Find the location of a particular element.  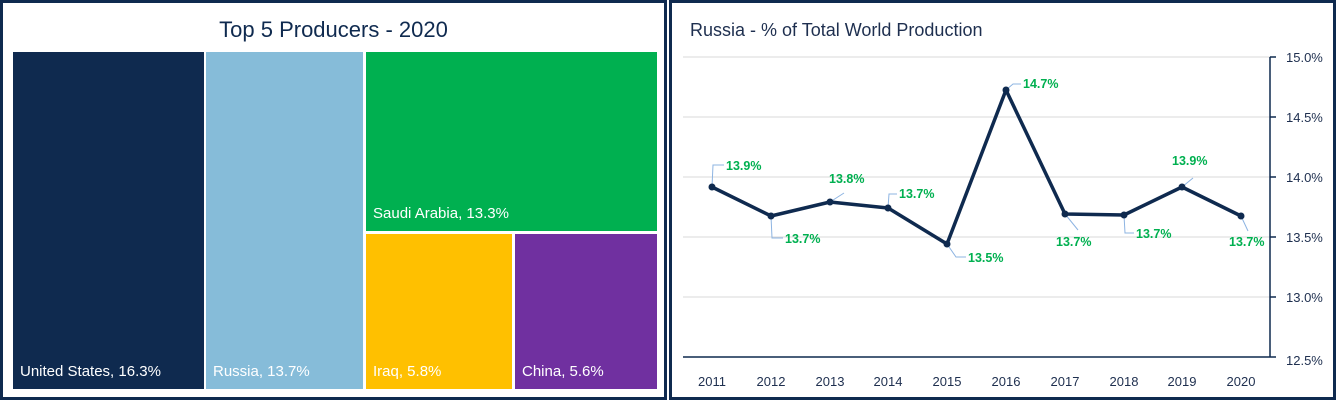

tile-label: Russia, 13.7% is located at coordinates (261, 371).